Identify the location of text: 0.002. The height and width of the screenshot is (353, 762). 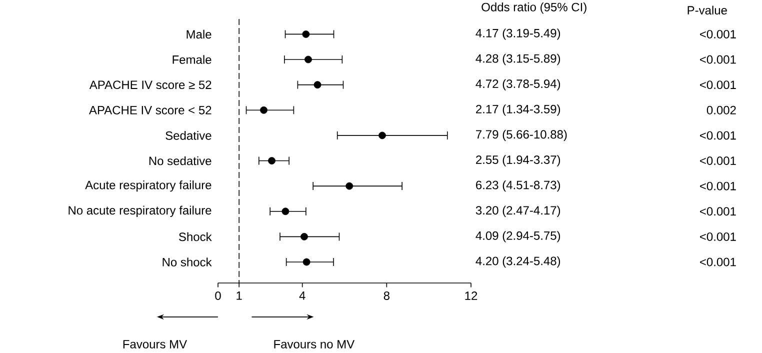
(721, 110).